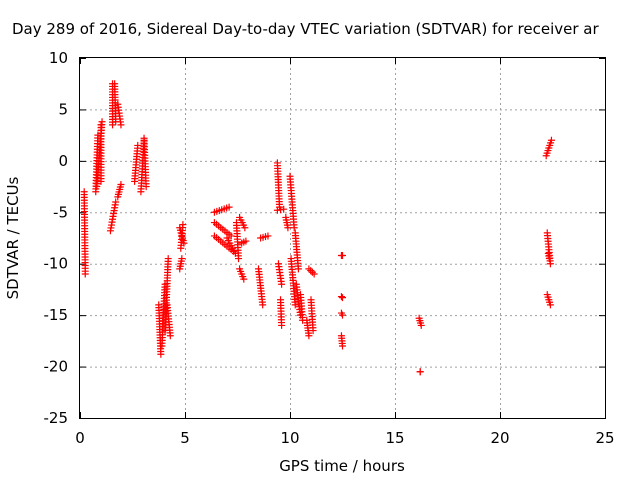 The width and height of the screenshot is (640, 480). I want to click on y-axis-label: SDTVAR / TECUs, so click(13, 237).